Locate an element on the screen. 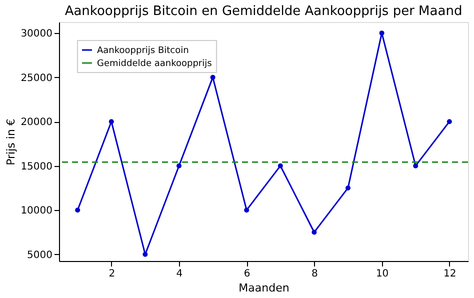 Image resolution: width=474 pixels, height=298 pixels. x-axis-title: Maanden is located at coordinates (264, 288).